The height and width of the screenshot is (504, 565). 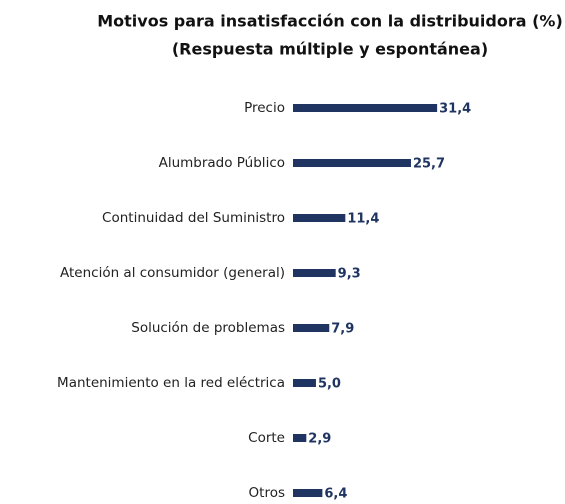 What do you see at coordinates (330, 49) in the screenshot?
I see `chart-subtitle: (Respuesta múltiple y espontánea)` at bounding box center [330, 49].